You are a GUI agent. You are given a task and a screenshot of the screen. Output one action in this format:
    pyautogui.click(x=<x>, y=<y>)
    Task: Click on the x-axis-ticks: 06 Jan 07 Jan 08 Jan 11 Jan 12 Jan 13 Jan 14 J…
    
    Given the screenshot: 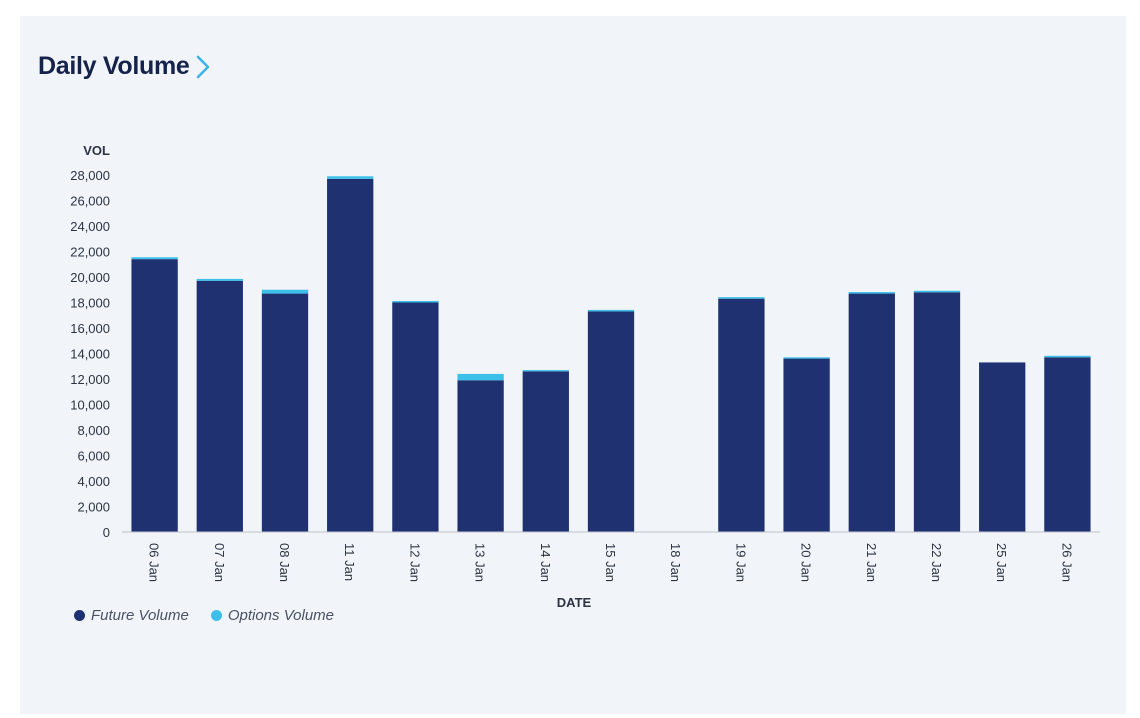 What is the action you would take?
    pyautogui.click(x=611, y=562)
    